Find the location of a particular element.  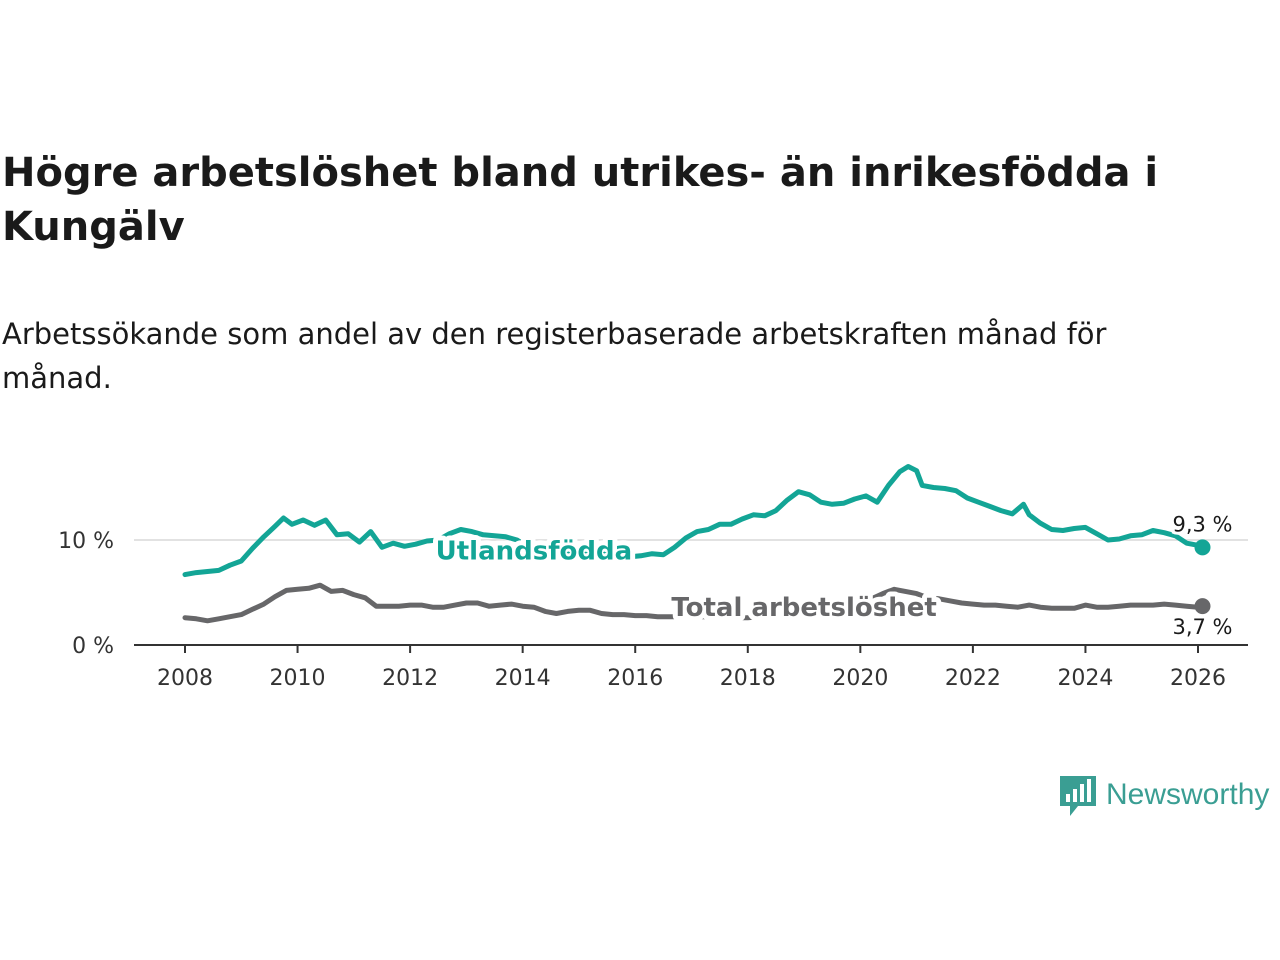

series-label-total: Total arbetslöshet is located at coordinates (803, 608).